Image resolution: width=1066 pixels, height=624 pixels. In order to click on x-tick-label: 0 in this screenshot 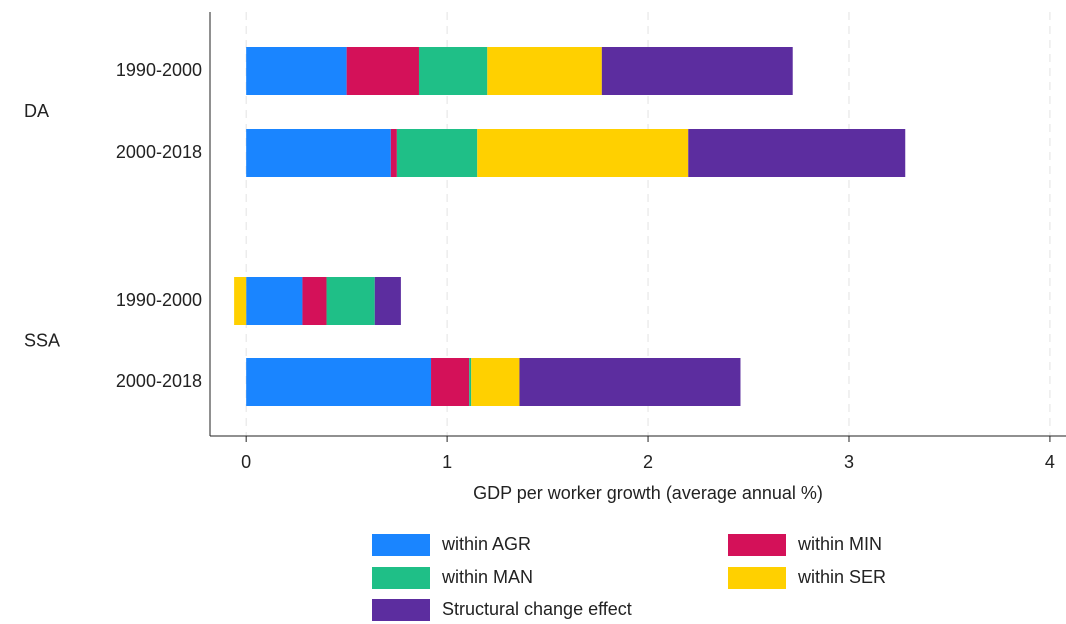, I will do `click(246, 462)`.